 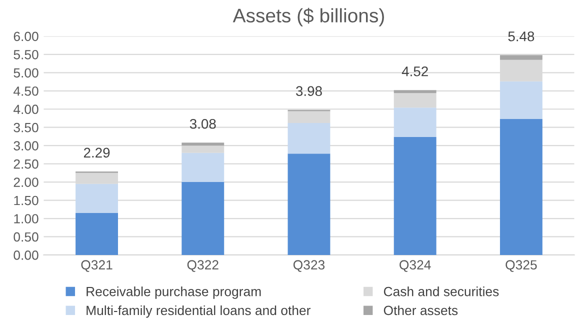 I want to click on y-tick-label: 1.00, so click(x=26, y=219).